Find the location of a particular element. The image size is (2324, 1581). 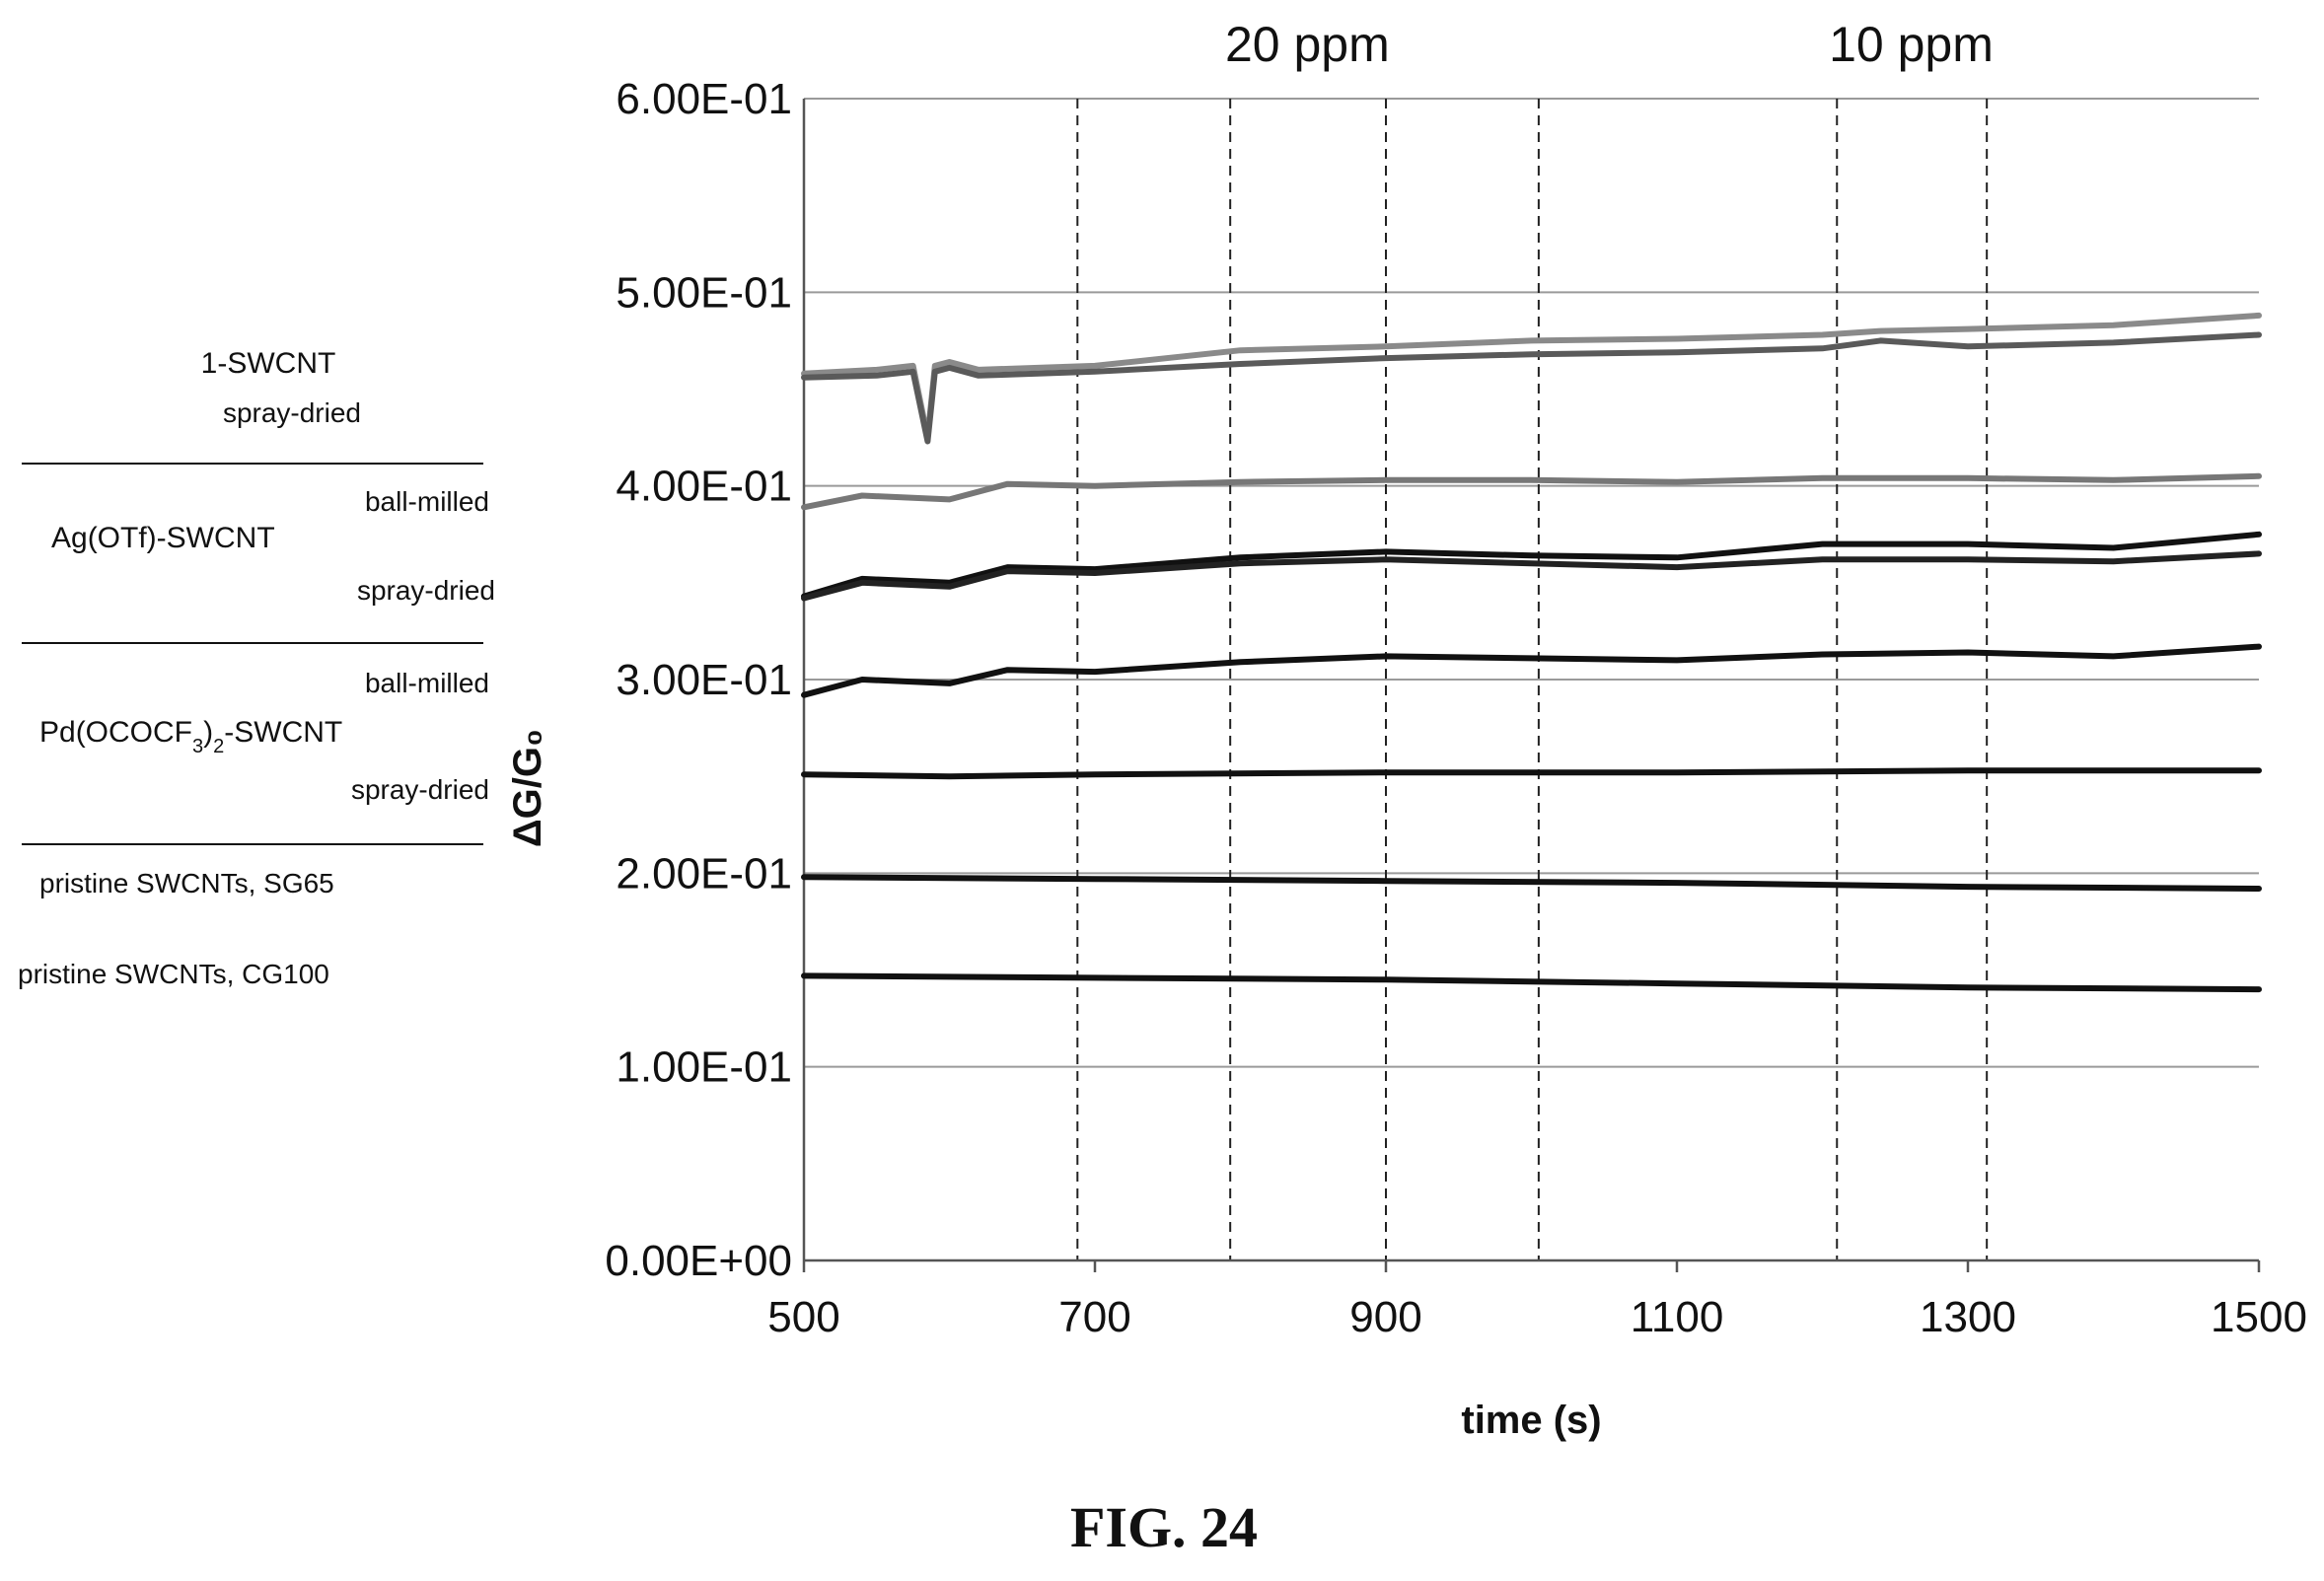

x-tick-label: 1500 is located at coordinates (2259, 1317).